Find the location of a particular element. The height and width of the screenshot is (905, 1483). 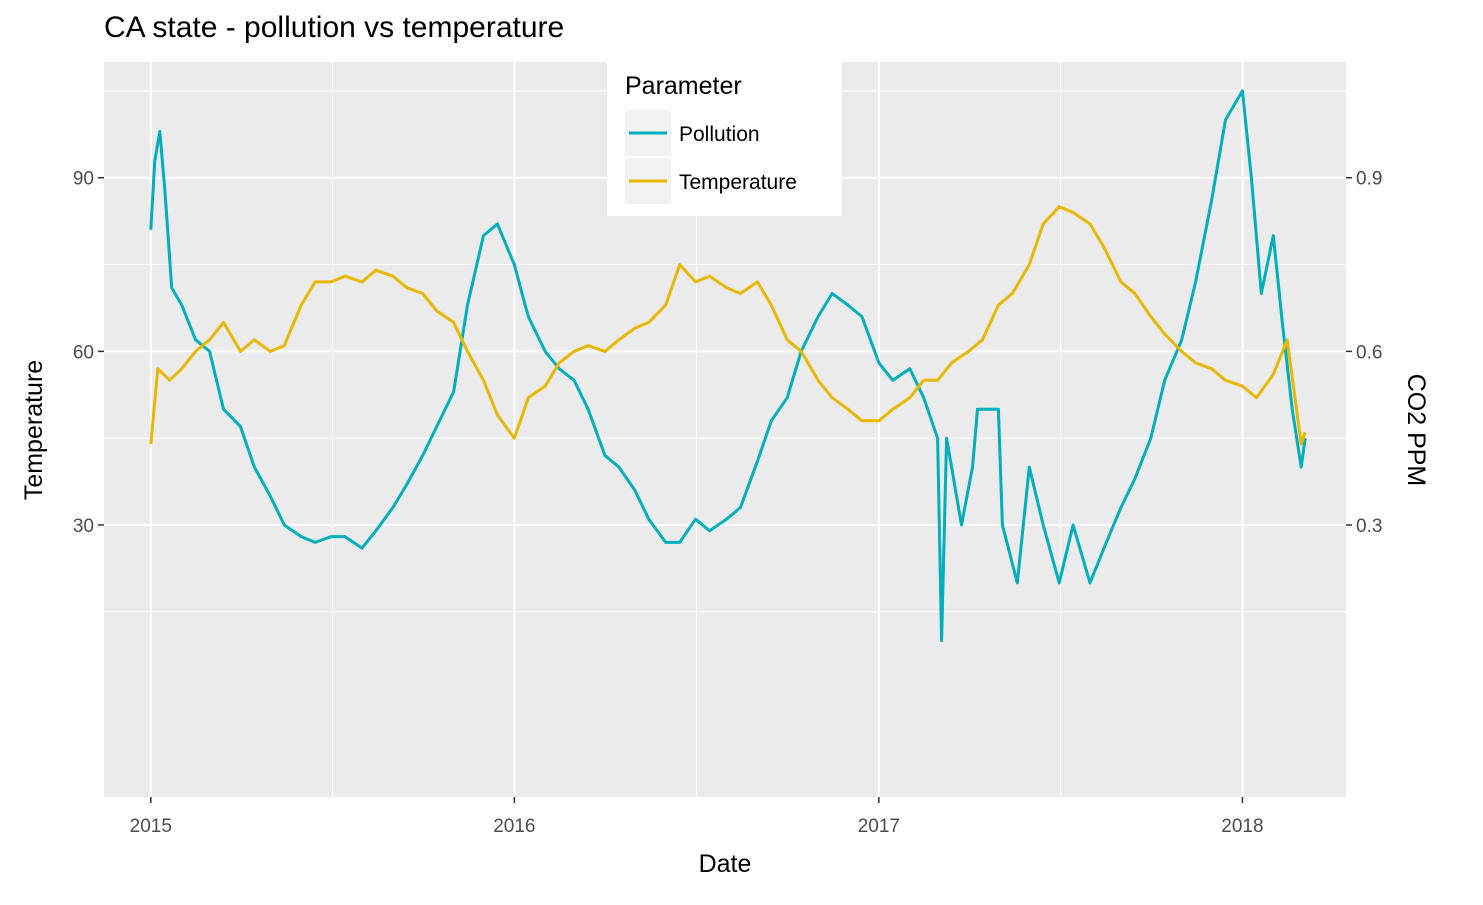

chart-title: CA state - pollution vs temperature is located at coordinates (334, 27).